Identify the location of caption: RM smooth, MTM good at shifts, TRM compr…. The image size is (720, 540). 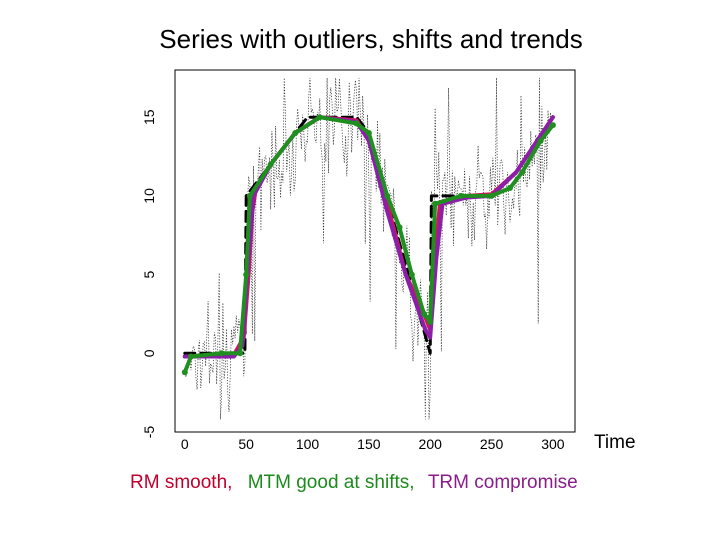
(354, 483).